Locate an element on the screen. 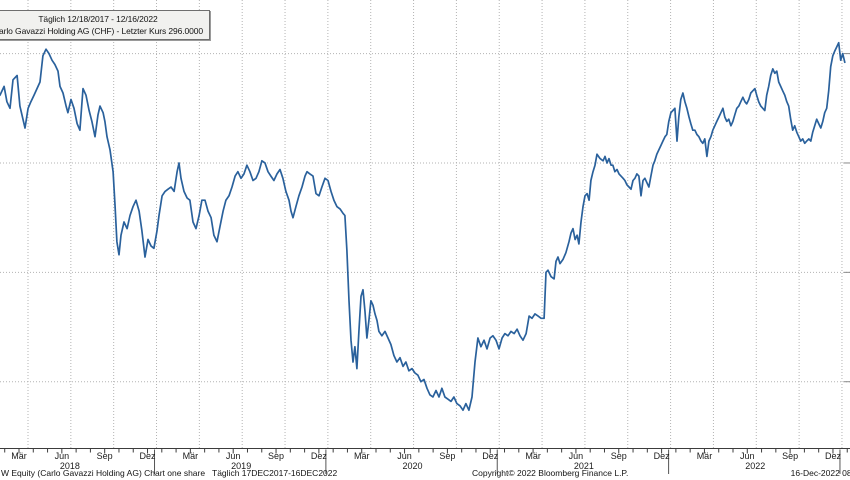 The image size is (850, 480). footer-timestamp: 16-Dec-2022 08: is located at coordinates (820, 473).